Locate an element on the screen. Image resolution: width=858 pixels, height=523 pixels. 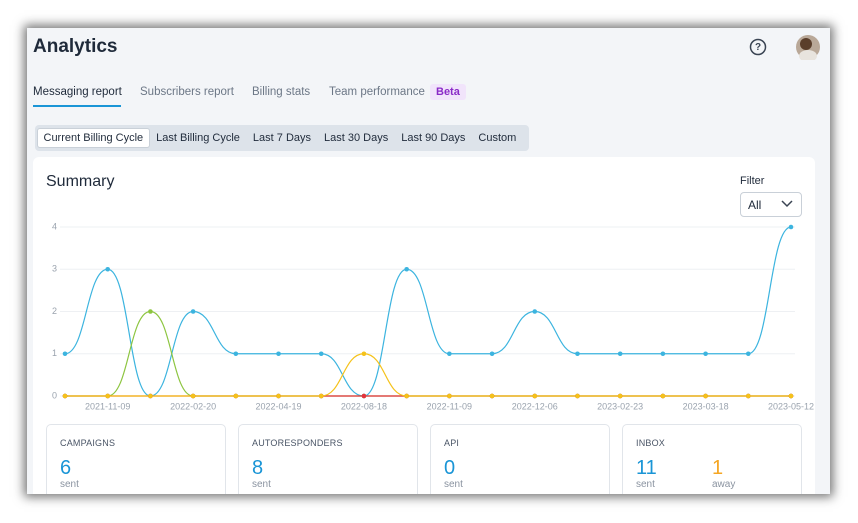
stat-label: API is located at coordinates (452, 443).